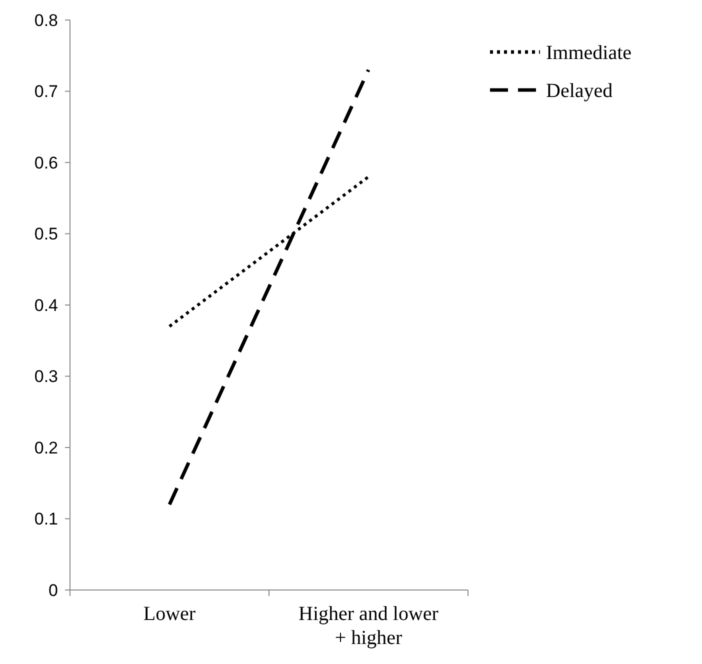 This screenshot has width=702, height=664. What do you see at coordinates (46, 162) in the screenshot?
I see `y-tick-label: 0.6` at bounding box center [46, 162].